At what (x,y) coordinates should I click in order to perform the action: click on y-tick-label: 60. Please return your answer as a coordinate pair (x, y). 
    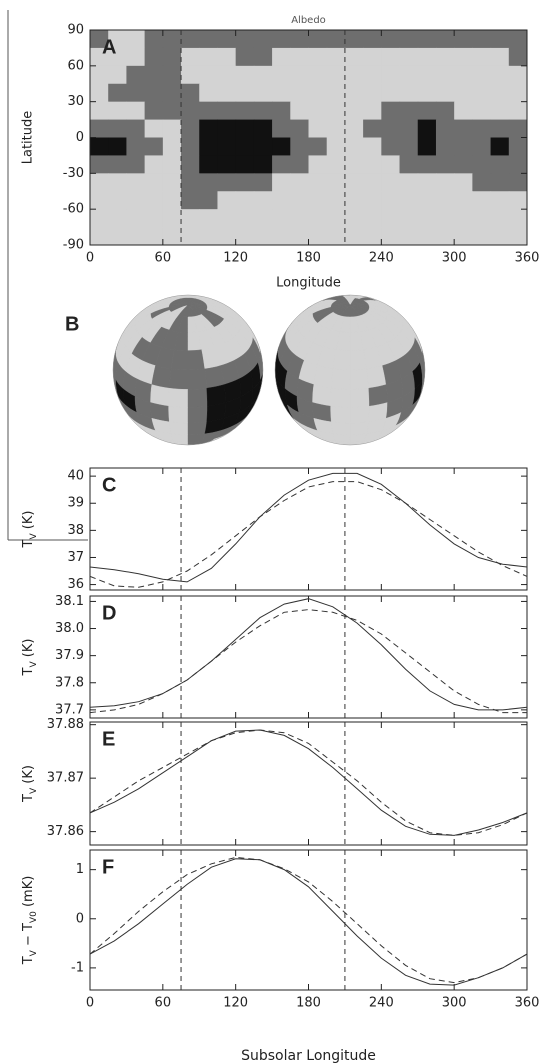
    Looking at the image, I should click on (75, 65).